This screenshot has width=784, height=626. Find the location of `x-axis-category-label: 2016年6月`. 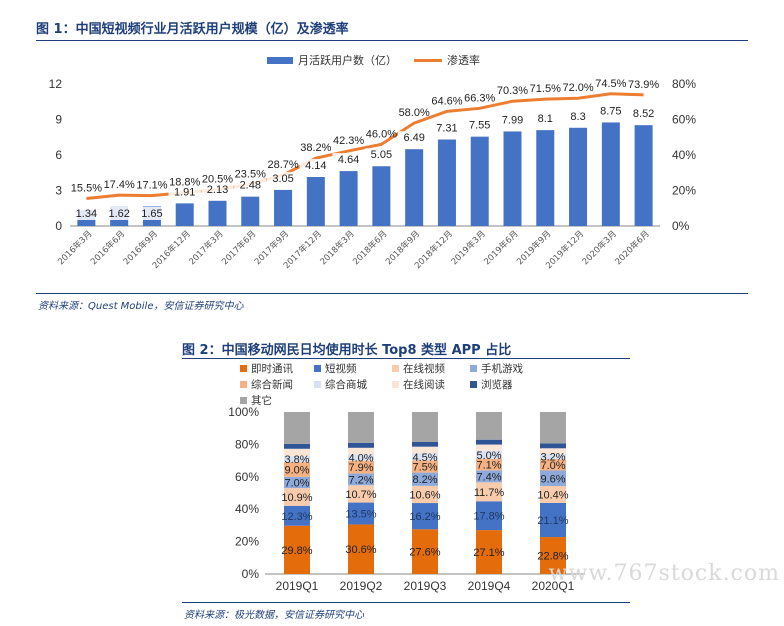

x-axis-category-label: 2016年6月 is located at coordinates (107, 247).